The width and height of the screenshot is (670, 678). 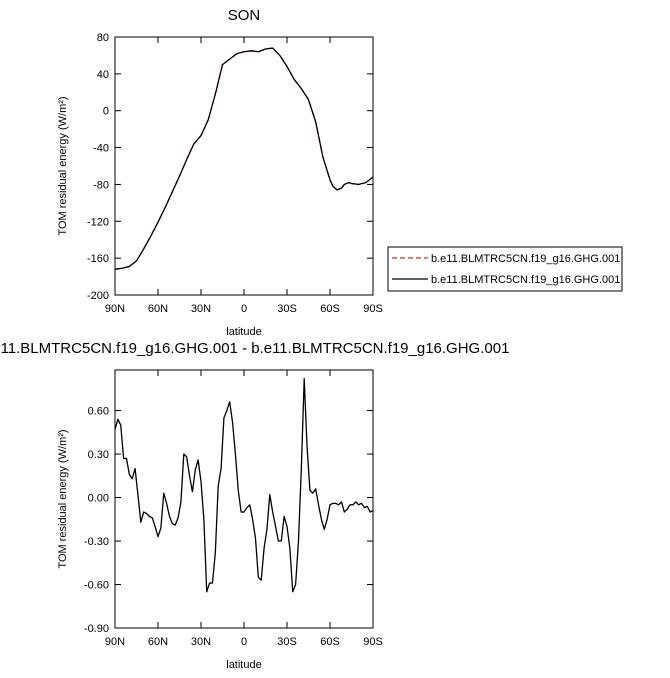 I want to click on bottom-x-tick-label-1: 60N, so click(x=158, y=642).